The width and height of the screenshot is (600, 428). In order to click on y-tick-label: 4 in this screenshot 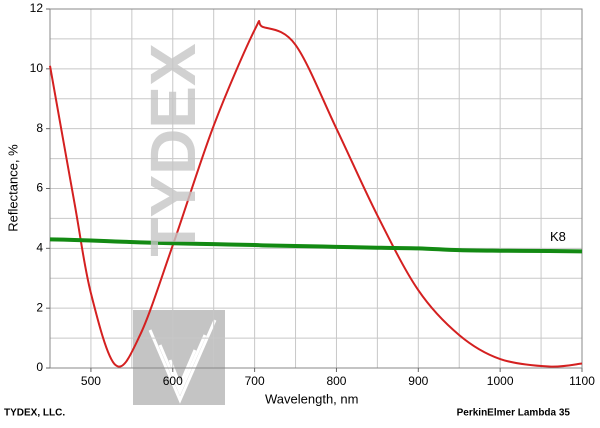, I will do `click(39, 248)`.